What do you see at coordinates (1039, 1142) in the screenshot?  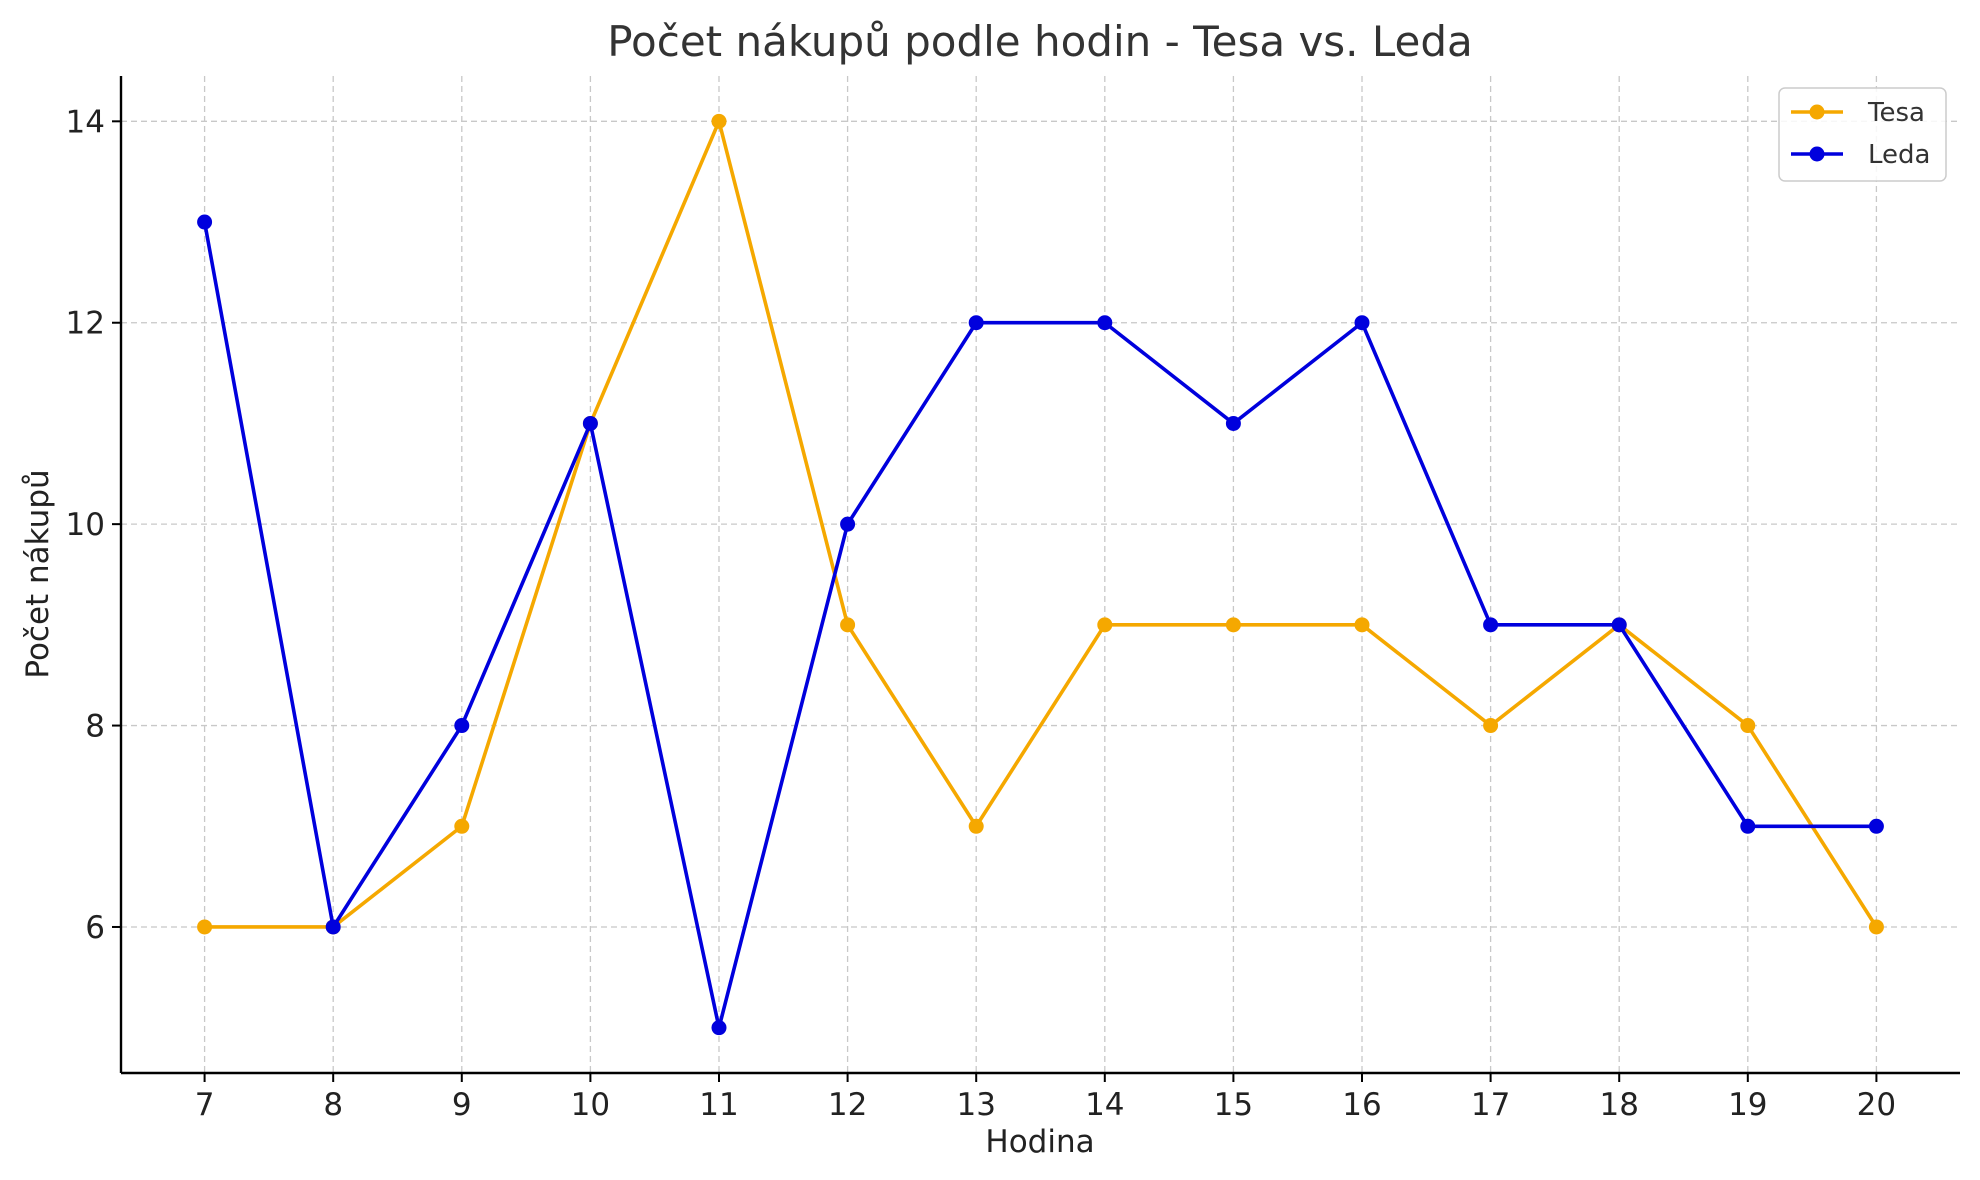 I see `x-axis-label: Hodina` at bounding box center [1039, 1142].